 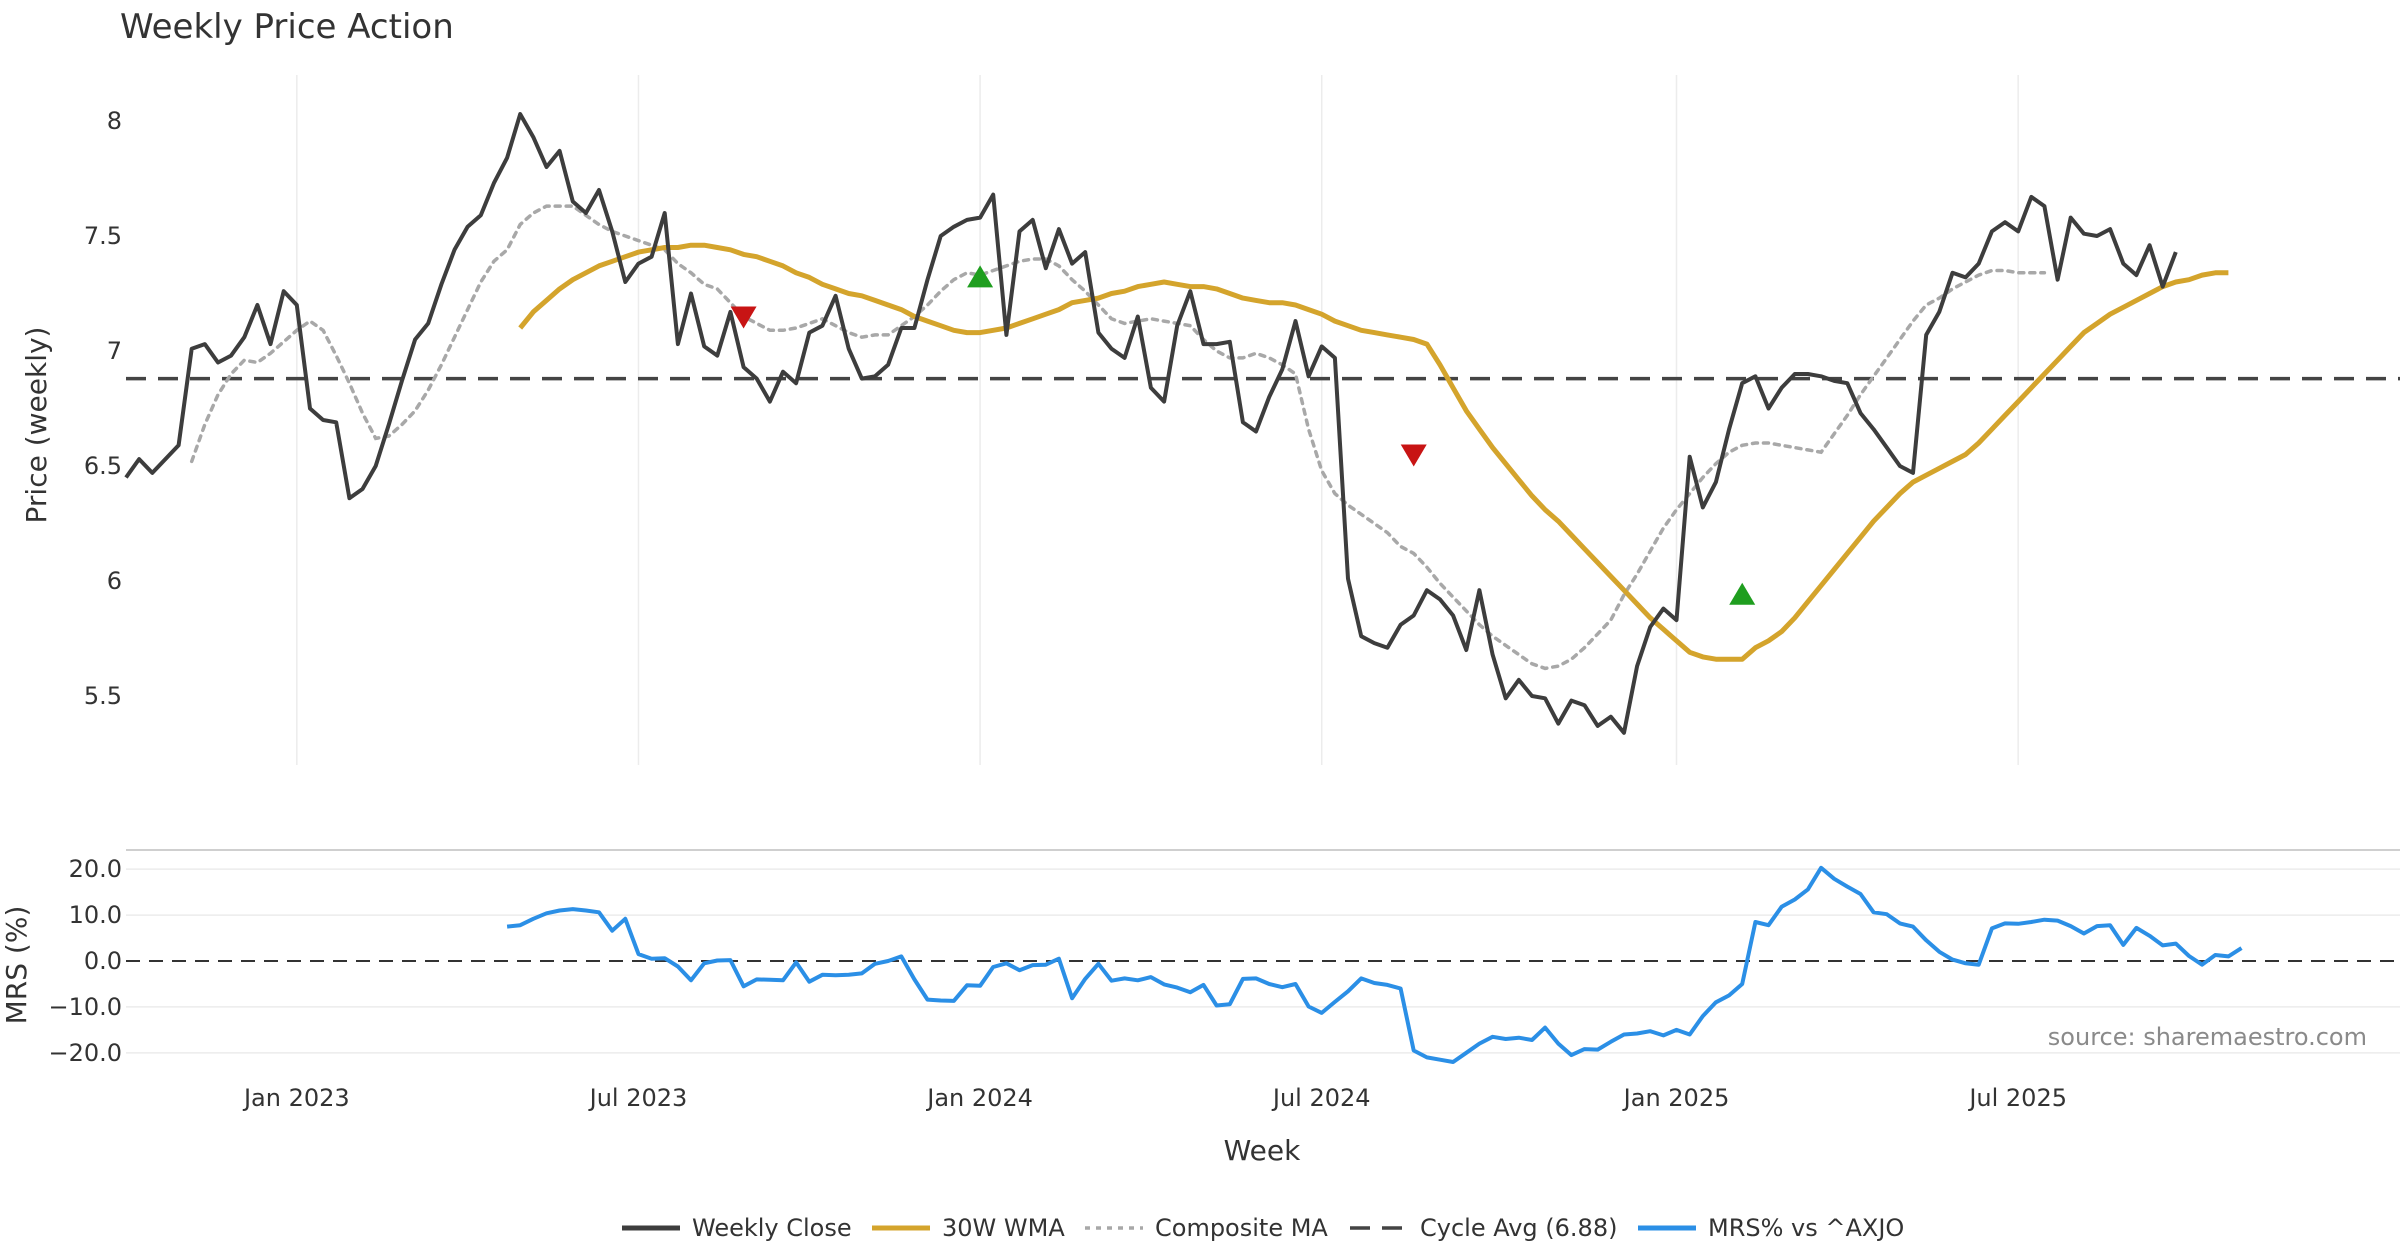 What do you see at coordinates (1676, 1098) in the screenshot?
I see `x-tick-label: Jan 2025` at bounding box center [1676, 1098].